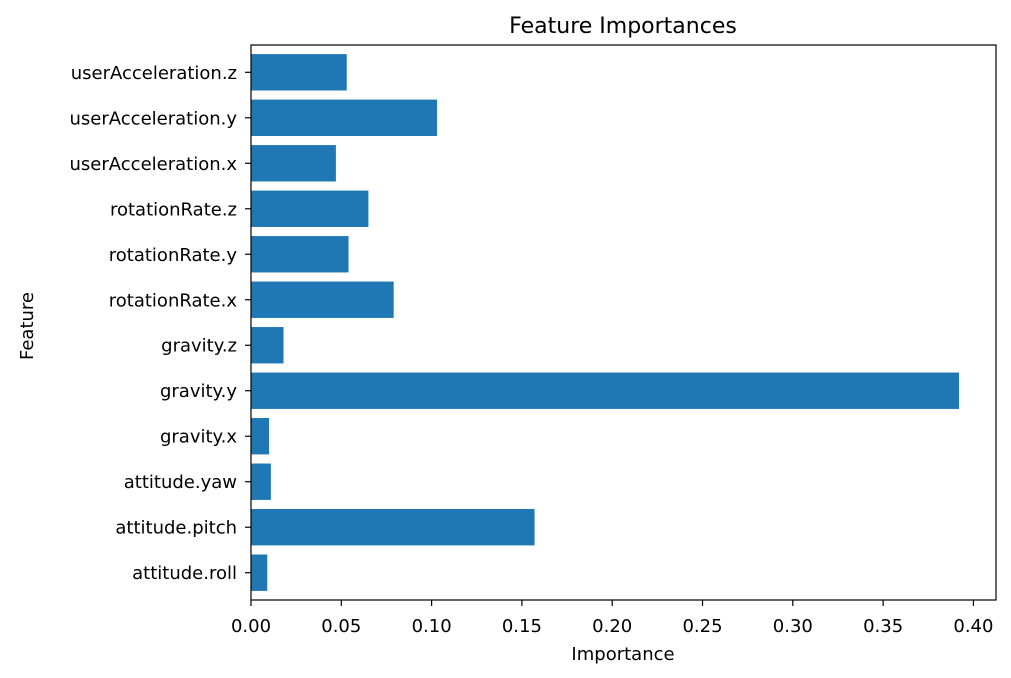 The image size is (1011, 678). What do you see at coordinates (702, 626) in the screenshot?
I see `x-tick-label: 0.25` at bounding box center [702, 626].